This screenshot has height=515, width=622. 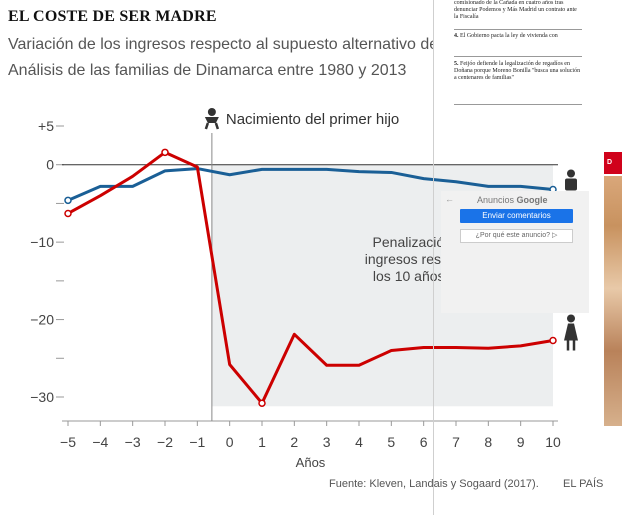 I want to click on x-tick-label: 8, so click(x=488, y=442).